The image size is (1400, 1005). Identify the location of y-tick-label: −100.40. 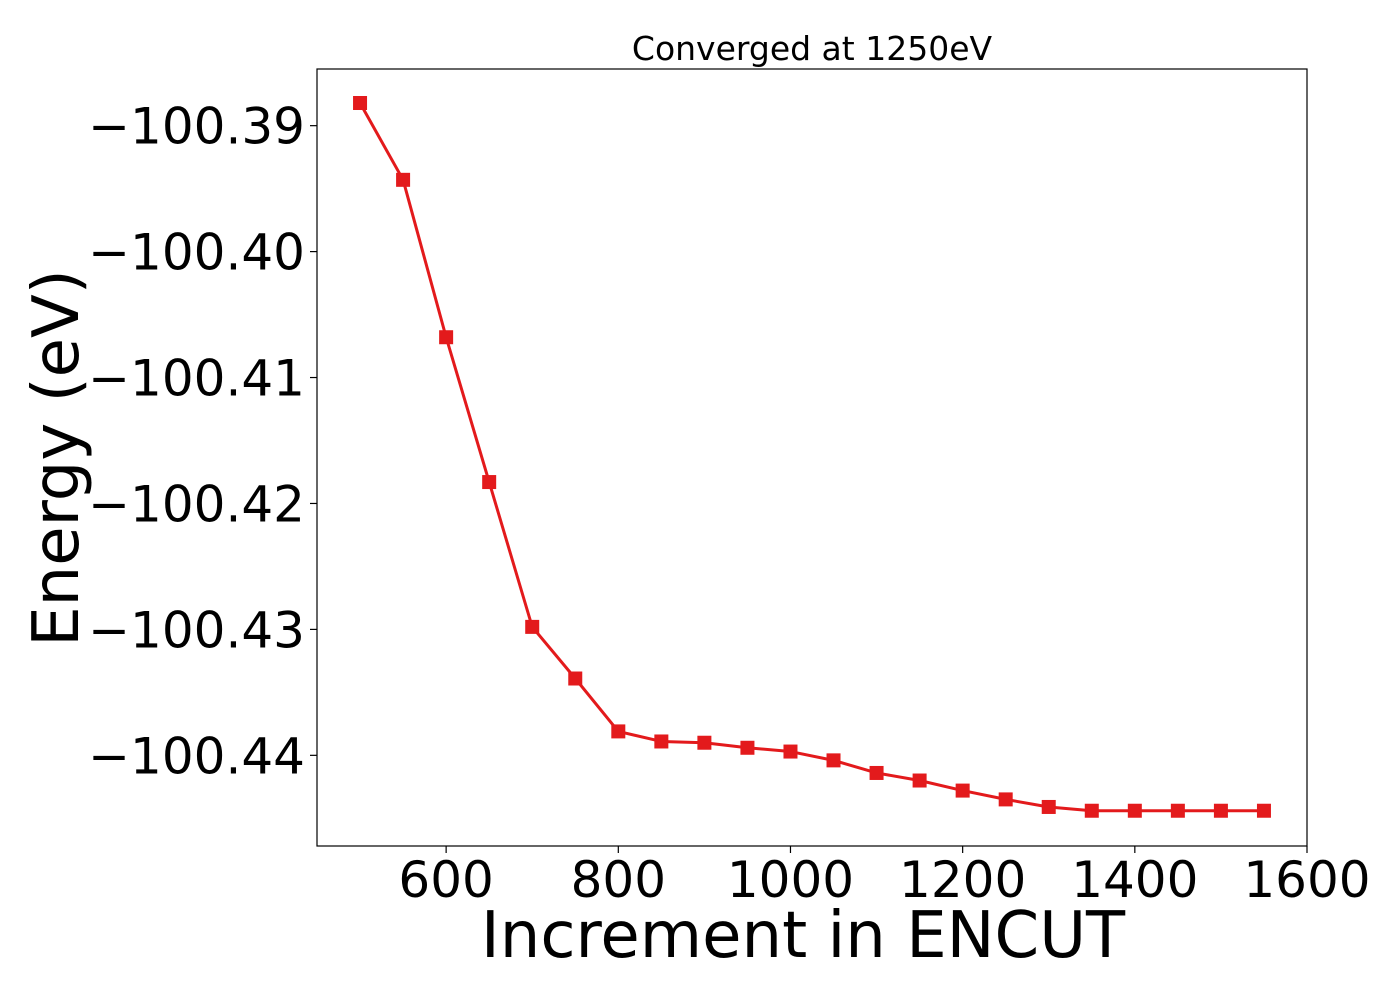
(196, 253).